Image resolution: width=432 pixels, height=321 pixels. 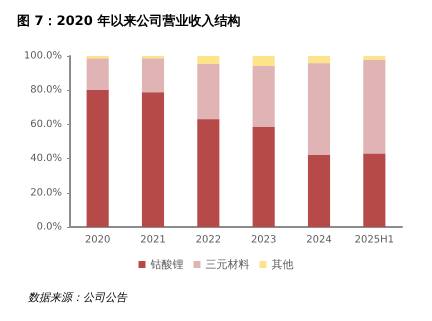 What do you see at coordinates (228, 264) in the screenshot?
I see `legend-label: 三元材料` at bounding box center [228, 264].